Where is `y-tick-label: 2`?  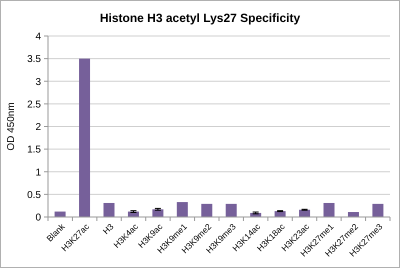 y-tick-label: 2 is located at coordinates (38, 127).